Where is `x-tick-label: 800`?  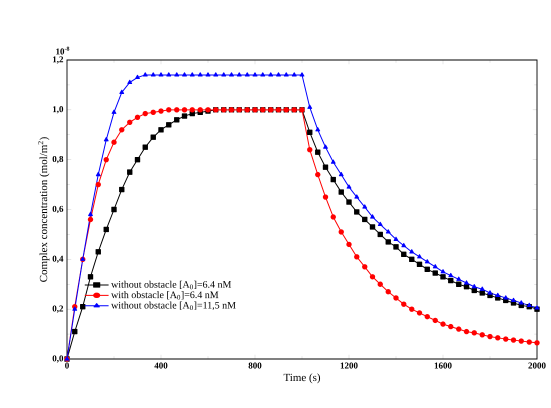 x-tick-label: 800 is located at coordinates (255, 365).